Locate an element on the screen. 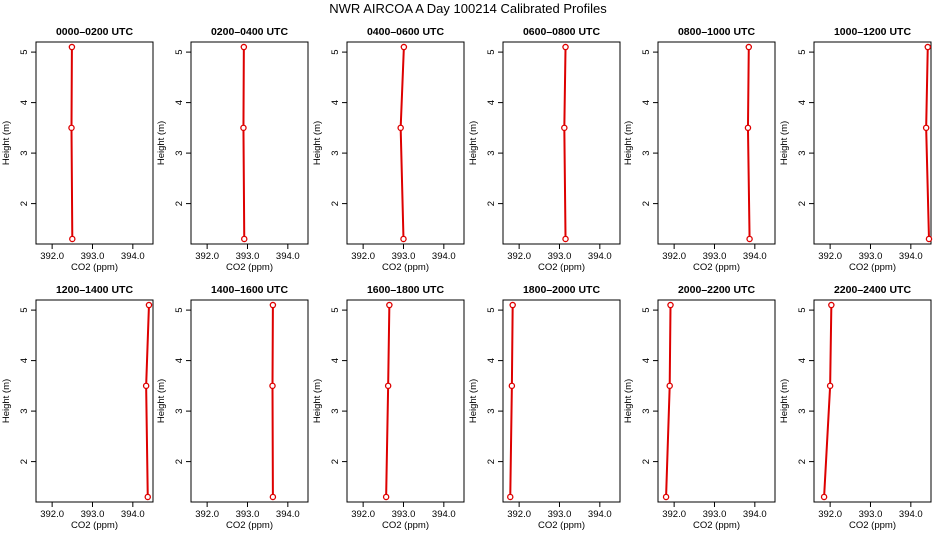 Image resolution: width=936 pixels, height=540 pixels. panel-title: 0800–1000 UTC is located at coordinates (716, 32).